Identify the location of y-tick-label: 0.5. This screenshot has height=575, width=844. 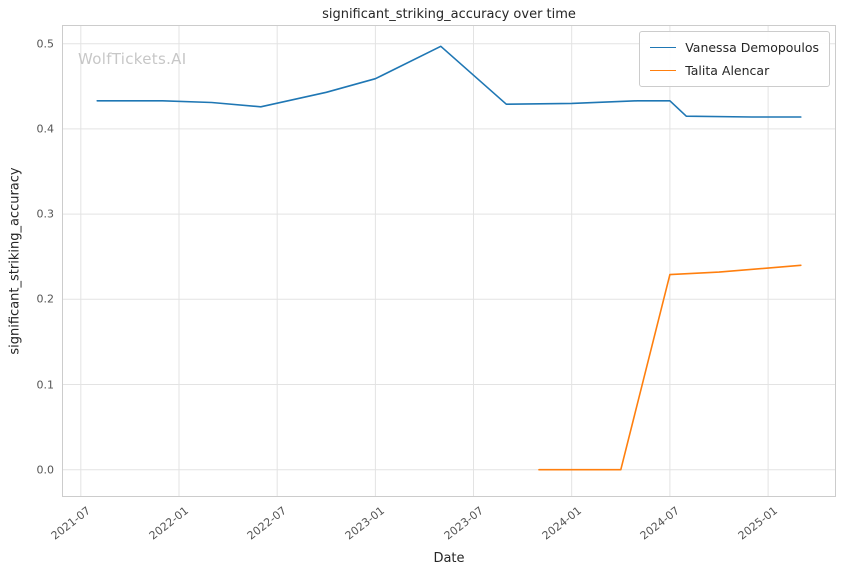
(45, 44).